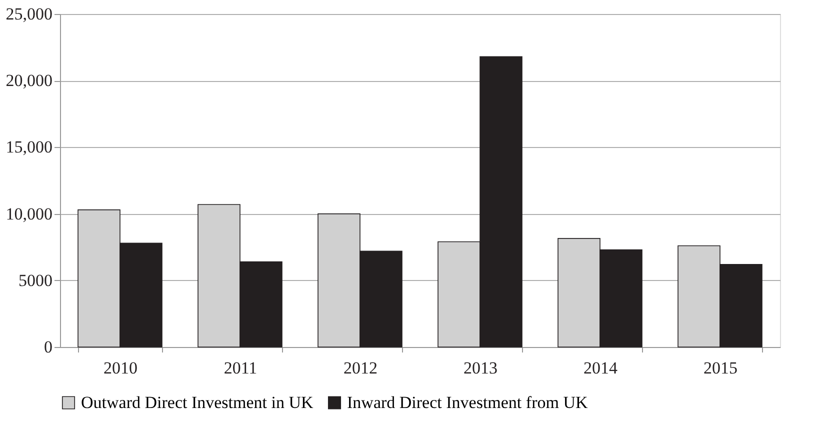 Image resolution: width=830 pixels, height=443 pixels. I want to click on y-tick-label: 25,000, so click(29, 14).